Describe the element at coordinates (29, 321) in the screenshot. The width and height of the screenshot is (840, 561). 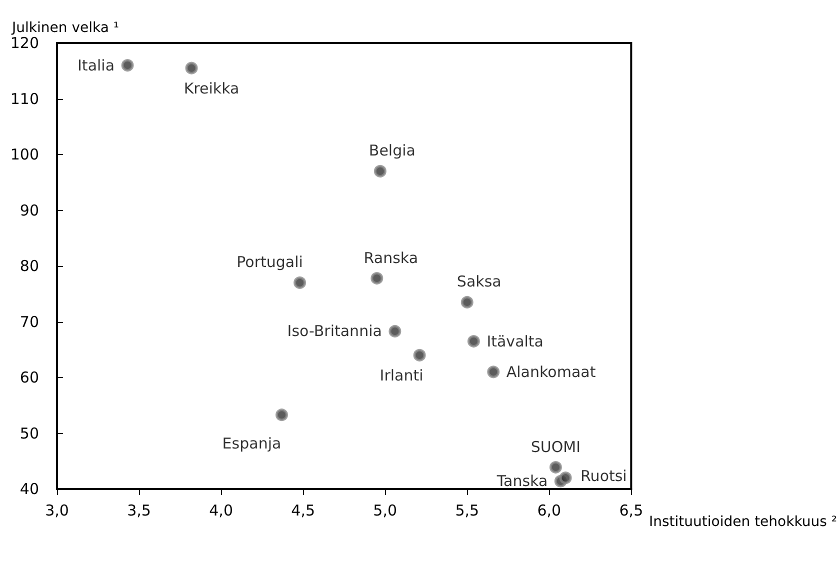
I see `y-tick-label: 70` at that location.